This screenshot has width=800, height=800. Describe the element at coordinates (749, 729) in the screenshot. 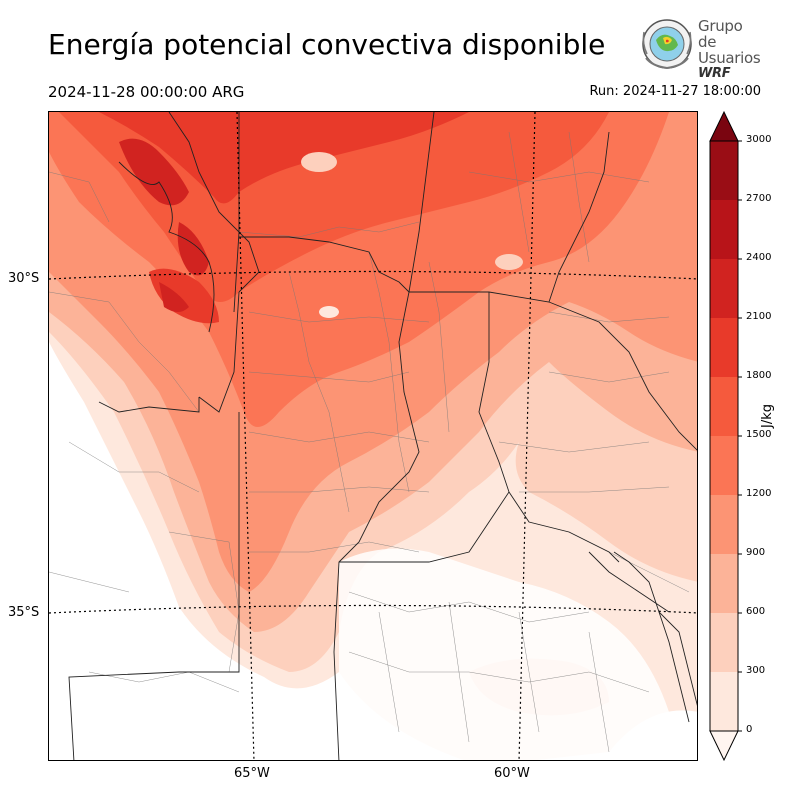

I see `colorbar-tick-label: 0` at that location.